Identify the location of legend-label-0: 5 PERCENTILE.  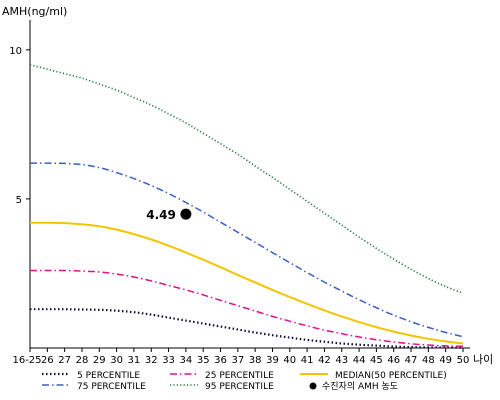
(108, 376).